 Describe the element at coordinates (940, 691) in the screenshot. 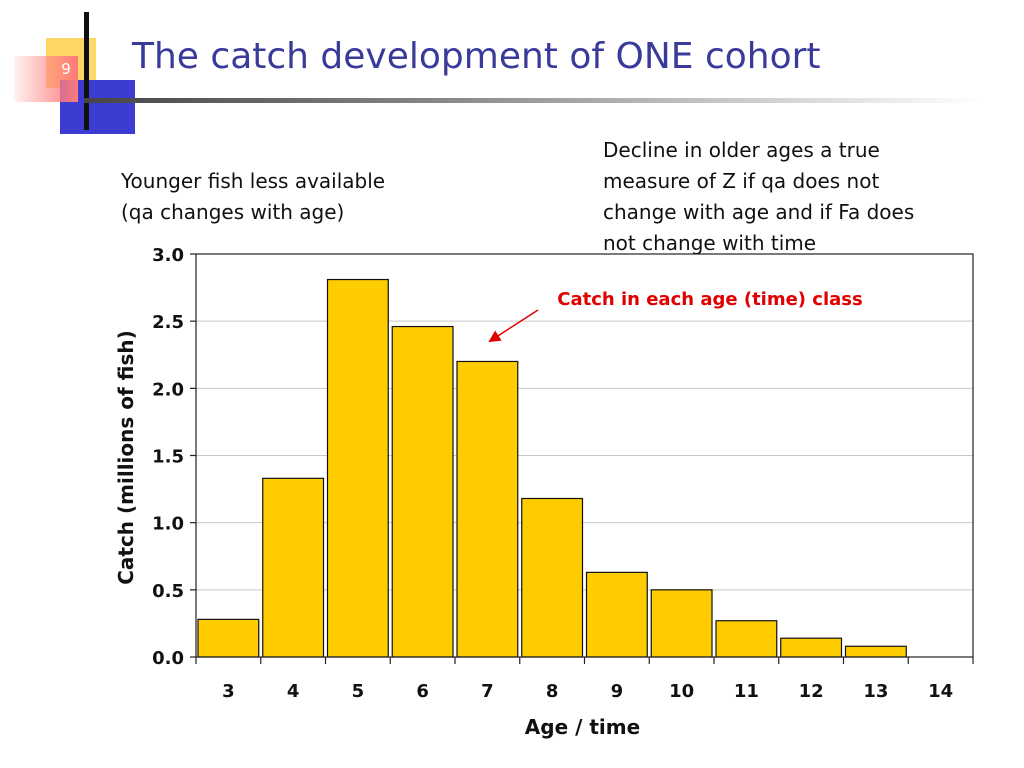

I see `x-tick-label: 14` at that location.